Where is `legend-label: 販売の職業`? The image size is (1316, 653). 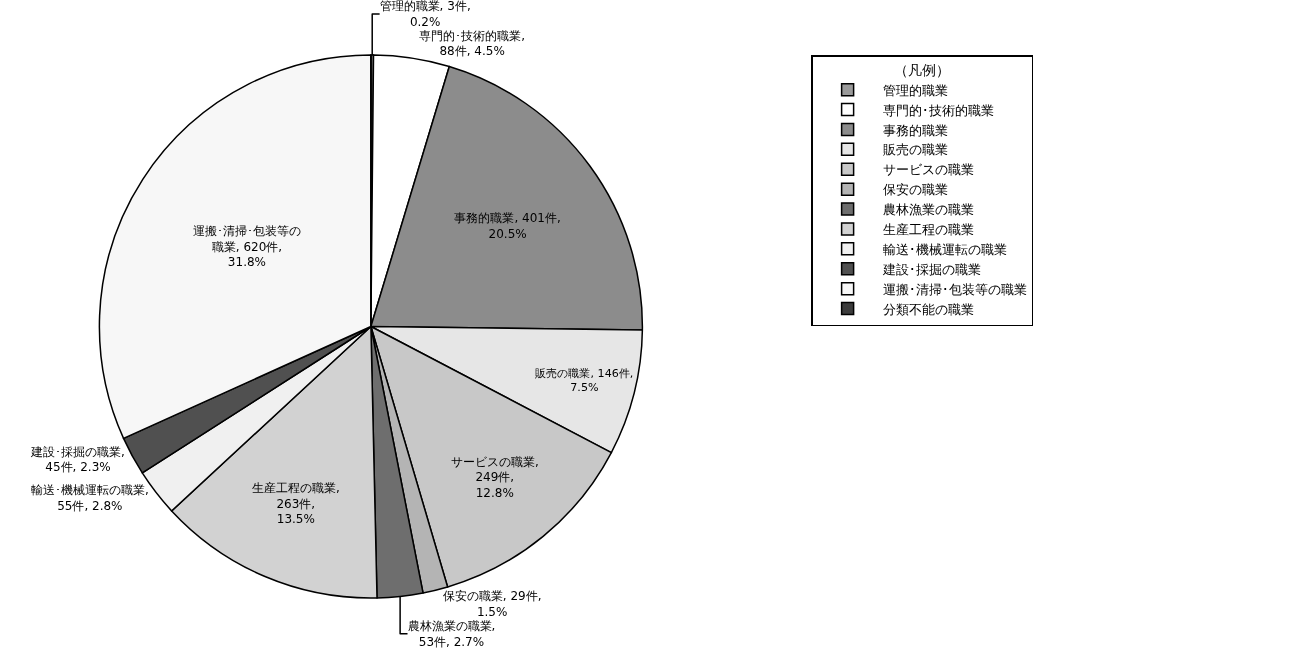 legend-label: 販売の職業 is located at coordinates (915, 150).